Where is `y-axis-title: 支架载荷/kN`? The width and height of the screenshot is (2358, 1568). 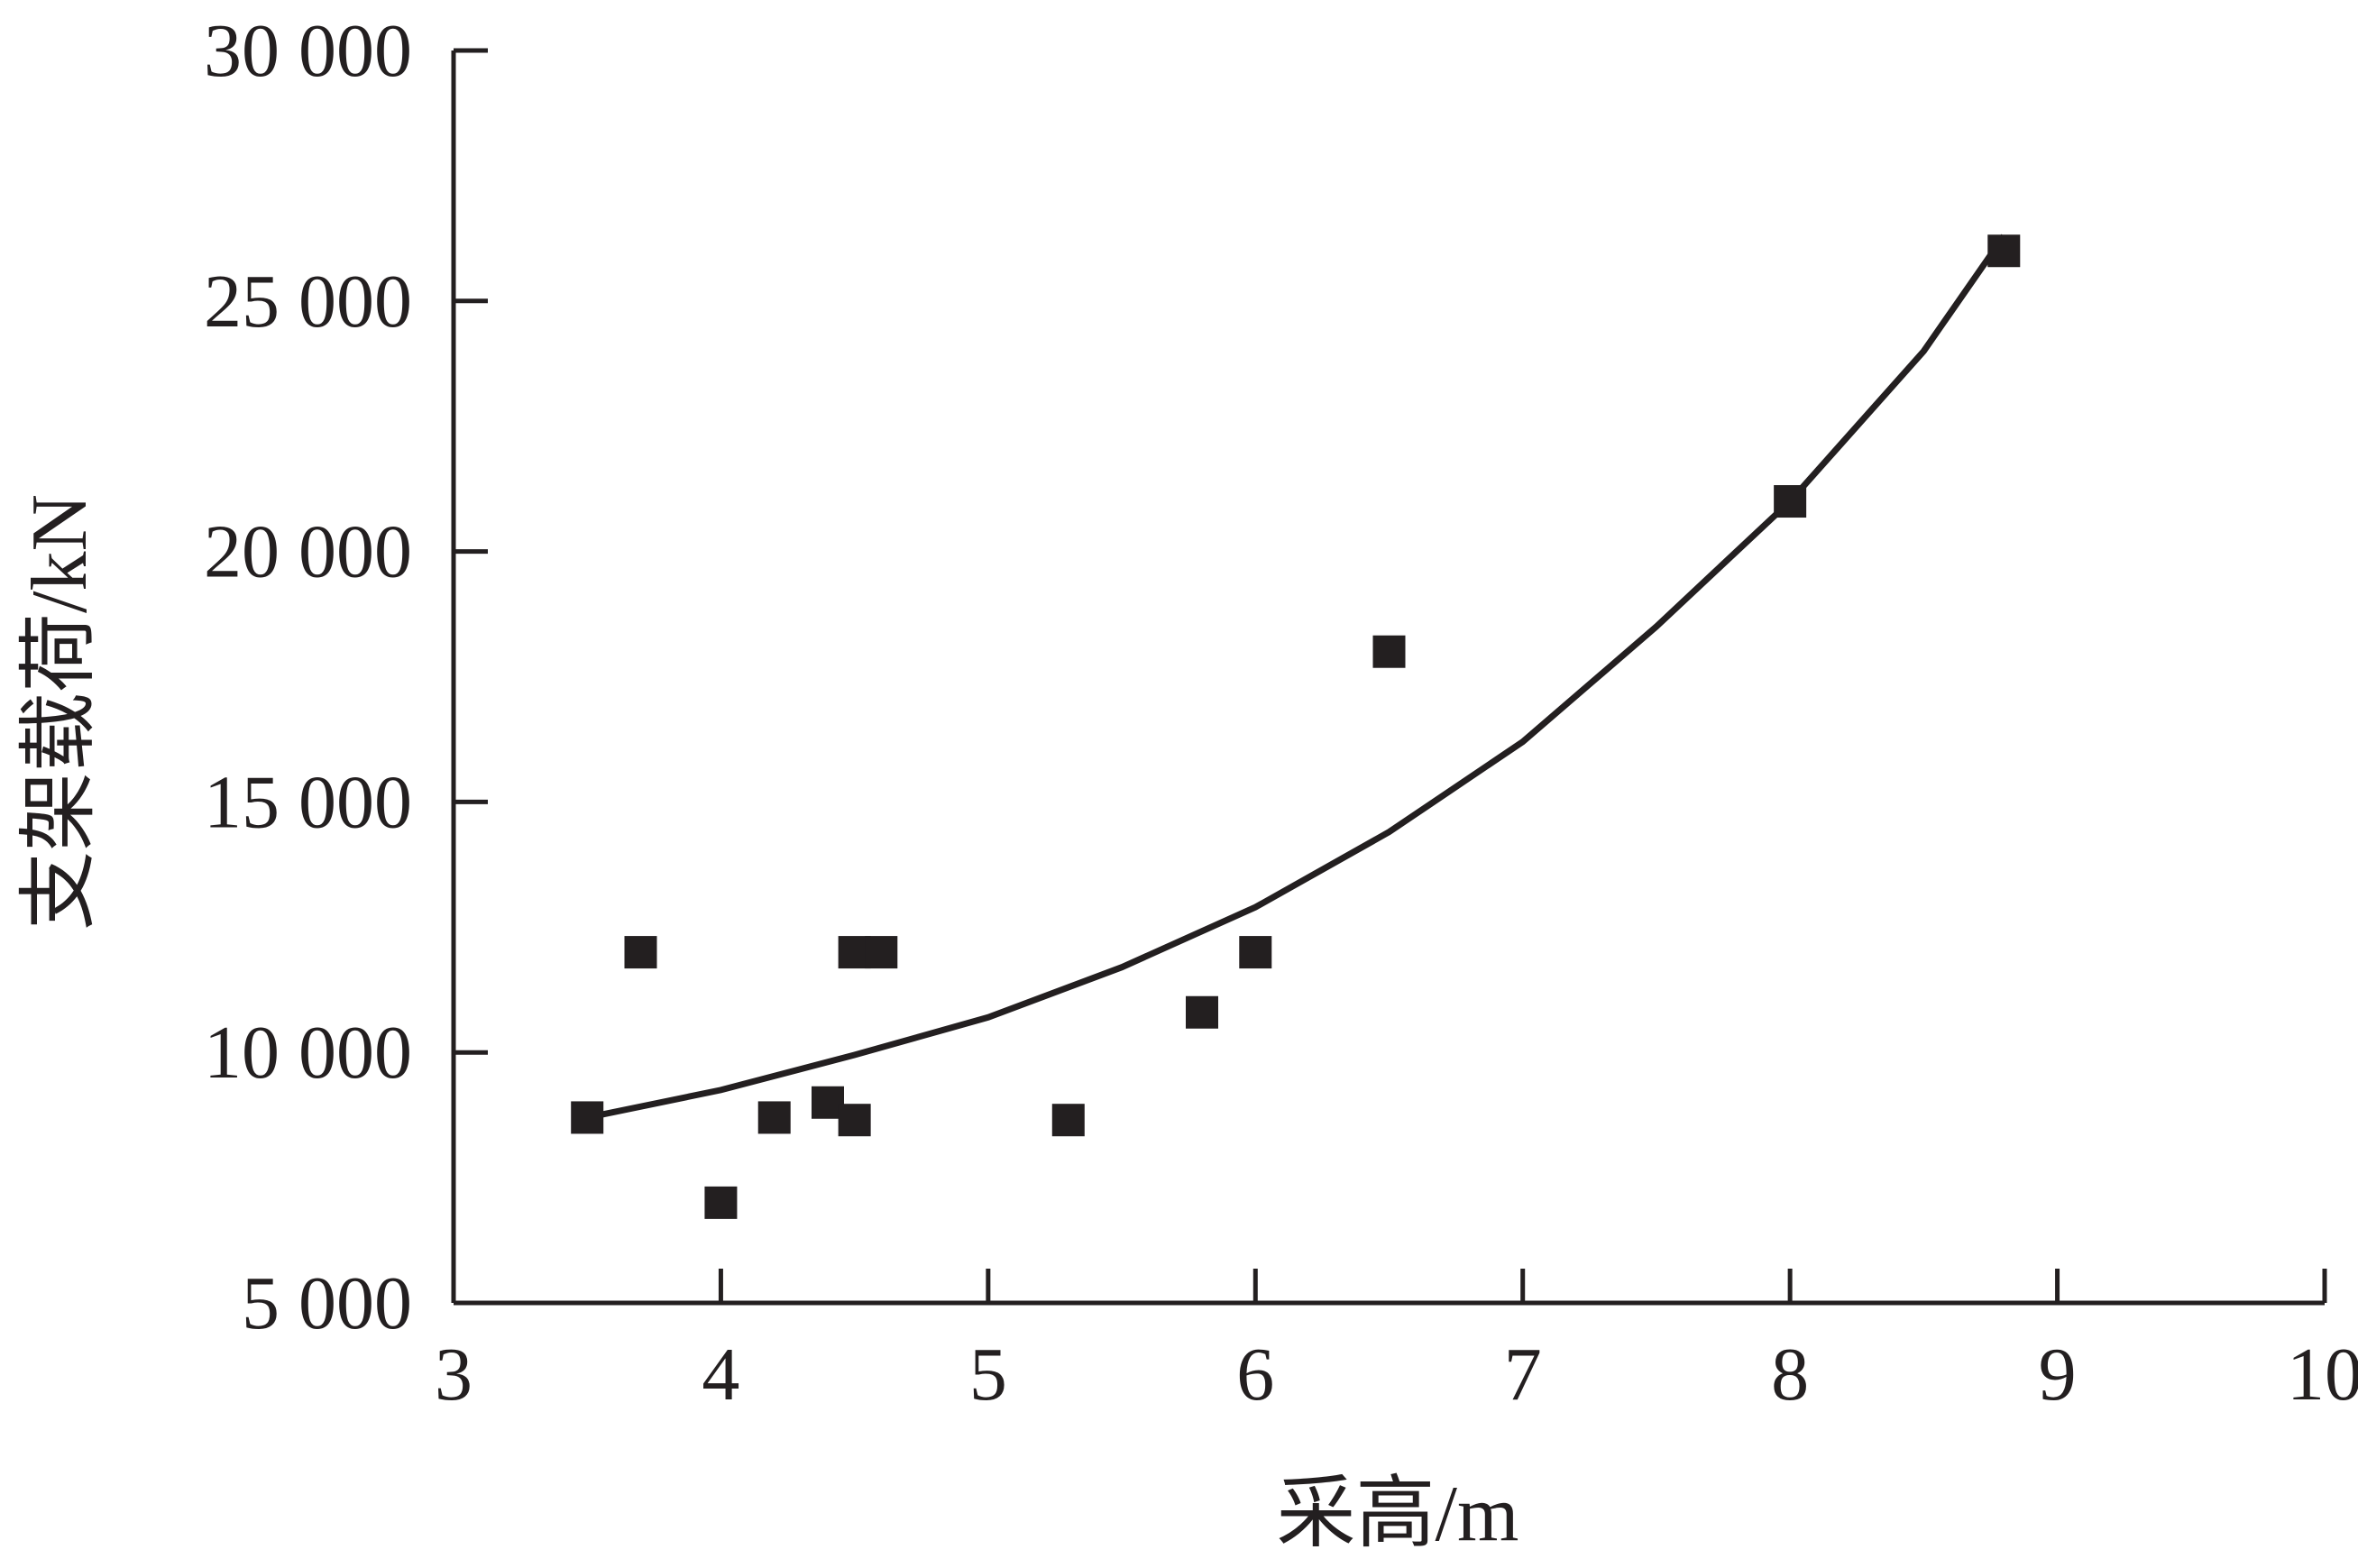 y-axis-title: 支架载荷/kN is located at coordinates (60, 713).